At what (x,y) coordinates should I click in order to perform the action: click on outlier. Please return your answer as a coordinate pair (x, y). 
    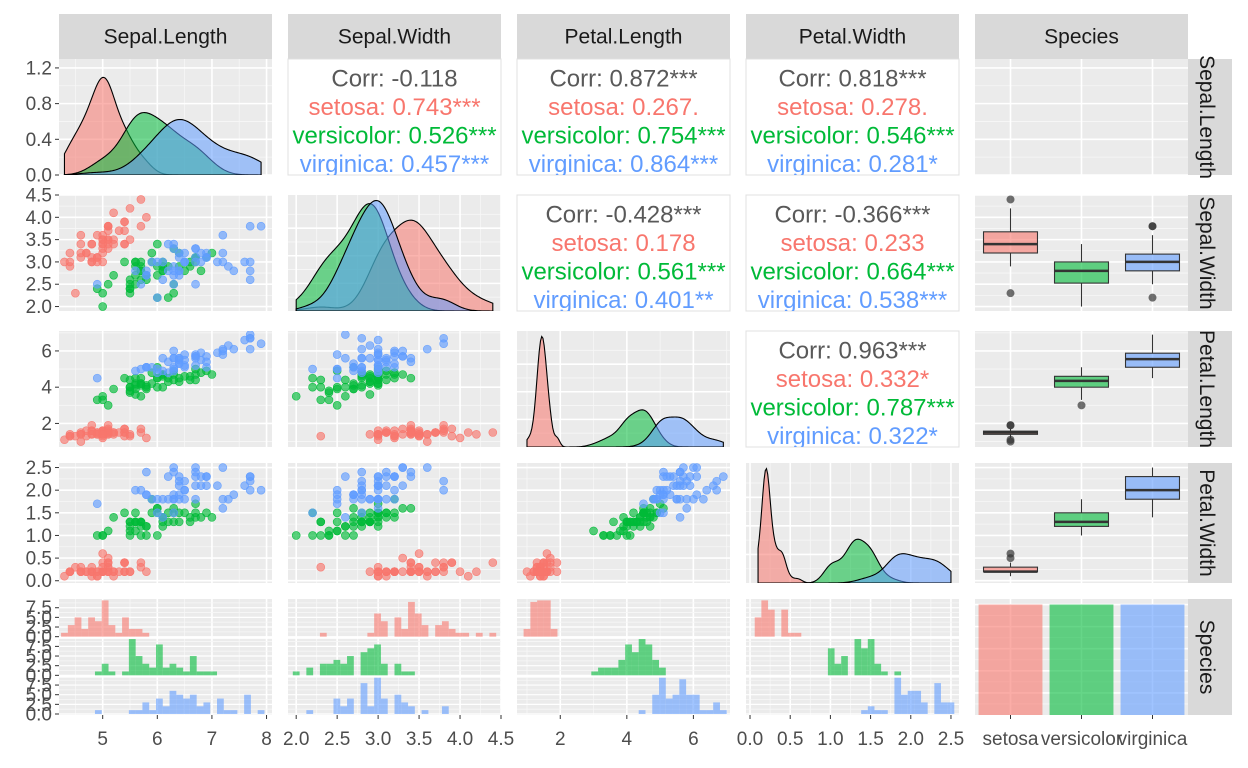
    Looking at the image, I should click on (1152, 297).